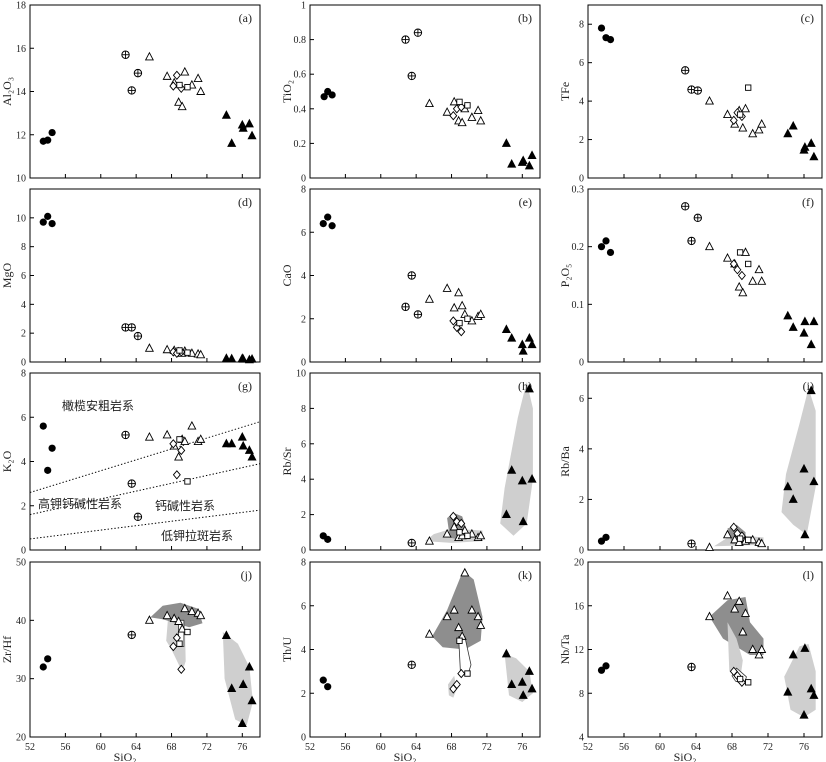 Image resolution: width=826 pixels, height=762 pixels. Describe the element at coordinates (187, 352) in the screenshot. I see `panel-d-point-square` at that location.